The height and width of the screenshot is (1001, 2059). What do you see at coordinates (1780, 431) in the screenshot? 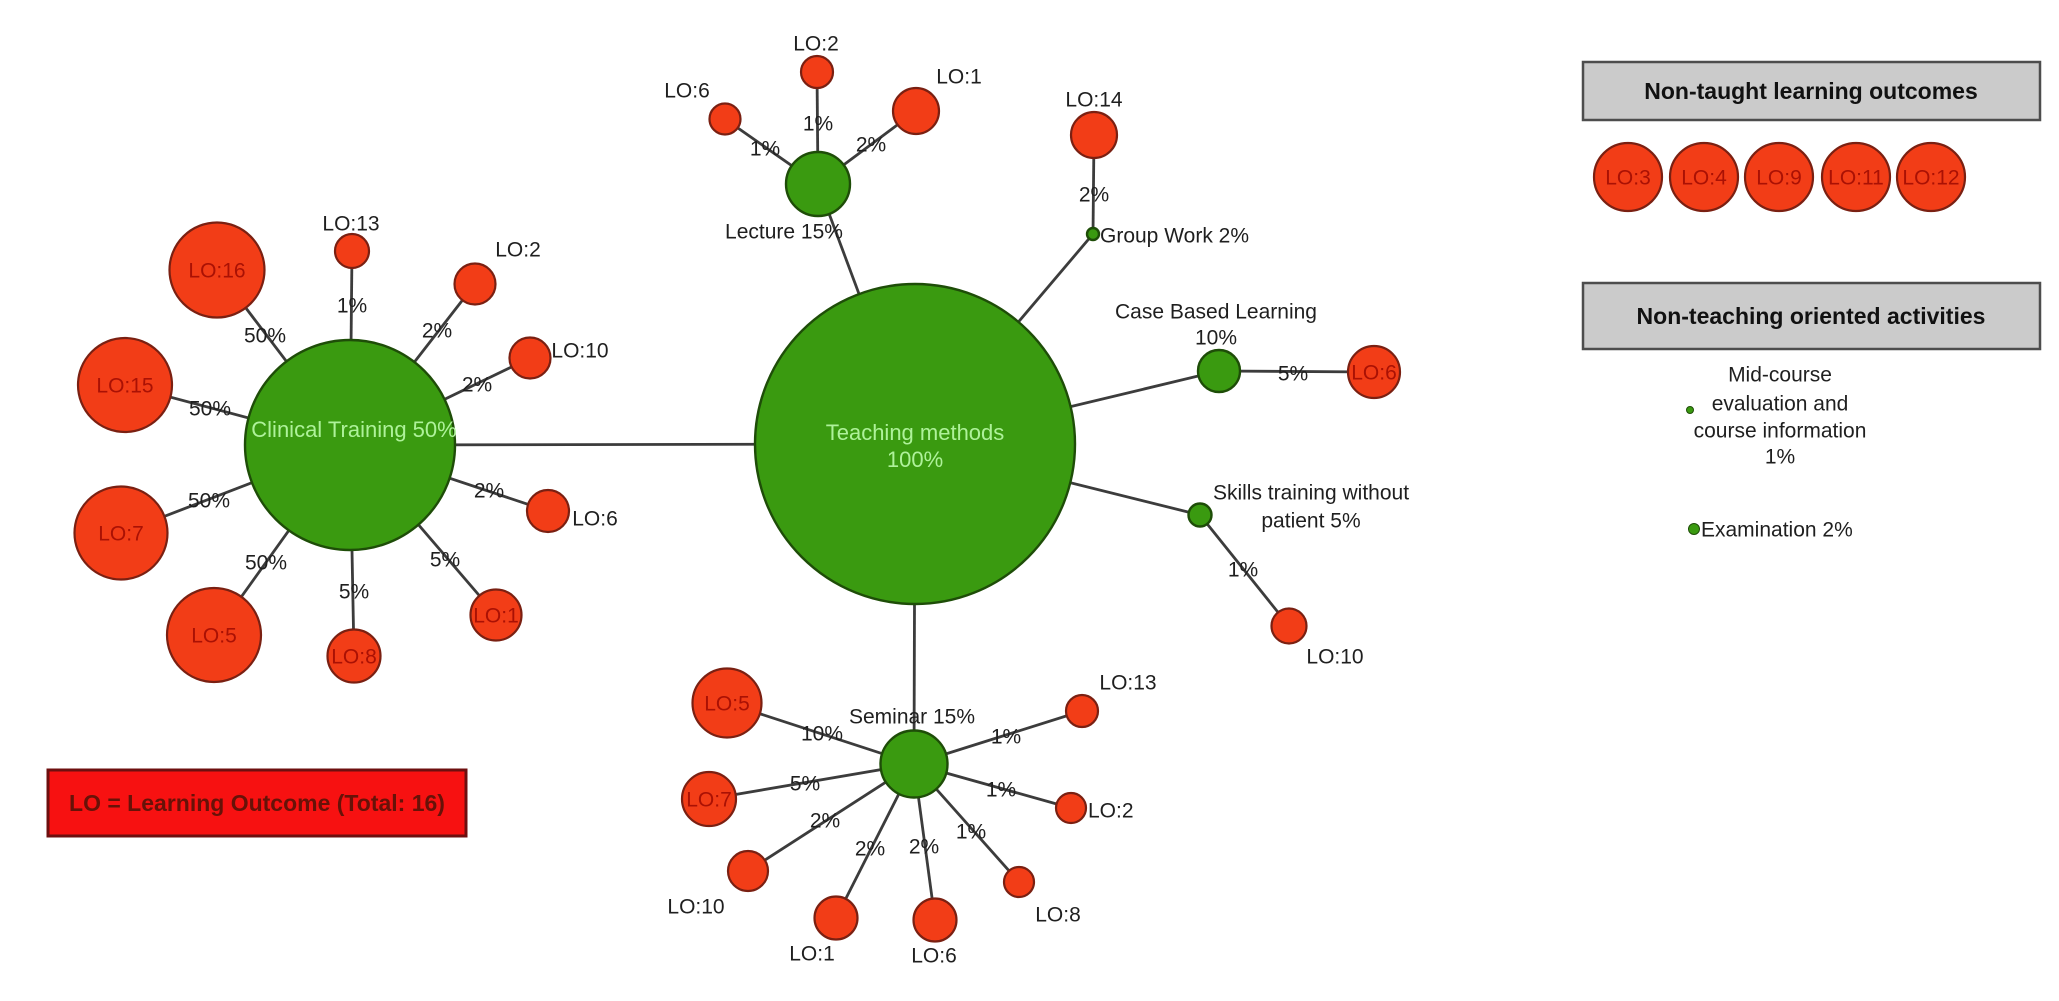
I see `svg-text: course information` at bounding box center [1780, 431].